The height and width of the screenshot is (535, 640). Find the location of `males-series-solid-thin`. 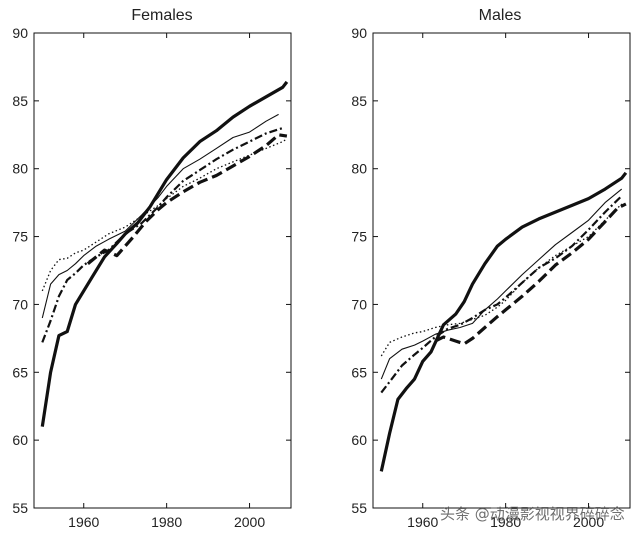

males-series-solid-thin is located at coordinates (501, 284).